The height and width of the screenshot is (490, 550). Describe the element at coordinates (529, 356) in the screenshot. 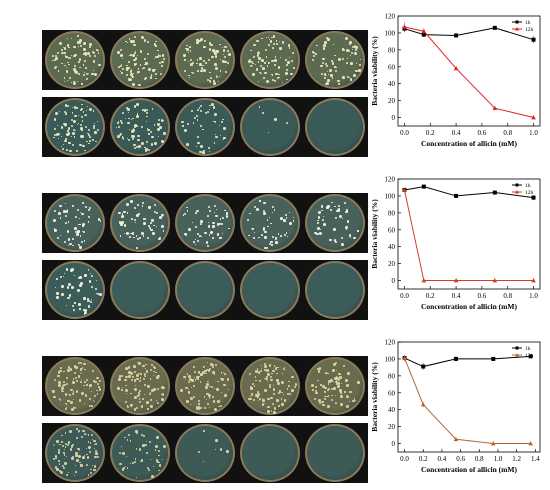

I see `legend-label: 12h` at that location.